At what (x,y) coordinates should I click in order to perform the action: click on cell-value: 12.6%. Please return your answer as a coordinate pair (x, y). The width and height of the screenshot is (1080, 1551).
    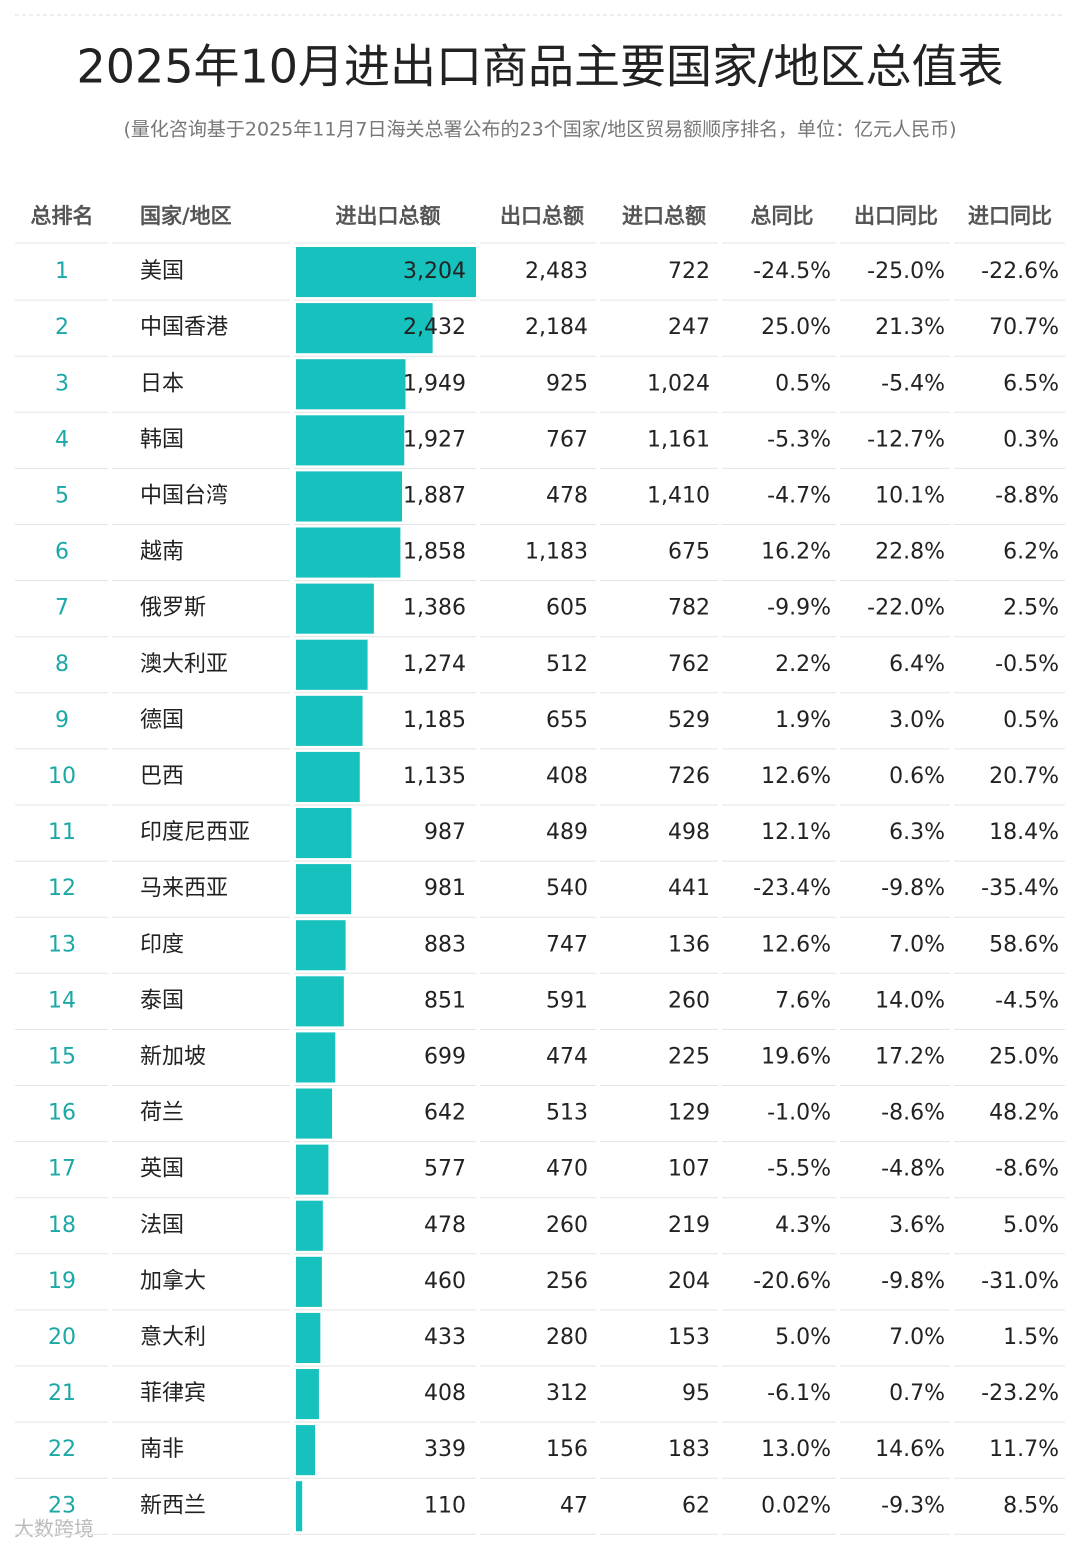
    Looking at the image, I should click on (796, 944).